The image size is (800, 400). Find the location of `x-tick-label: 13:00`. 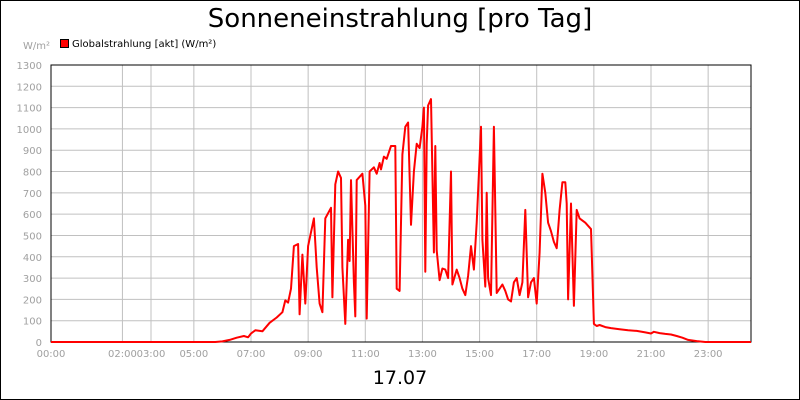

x-tick-label: 13:00 is located at coordinates (422, 354).